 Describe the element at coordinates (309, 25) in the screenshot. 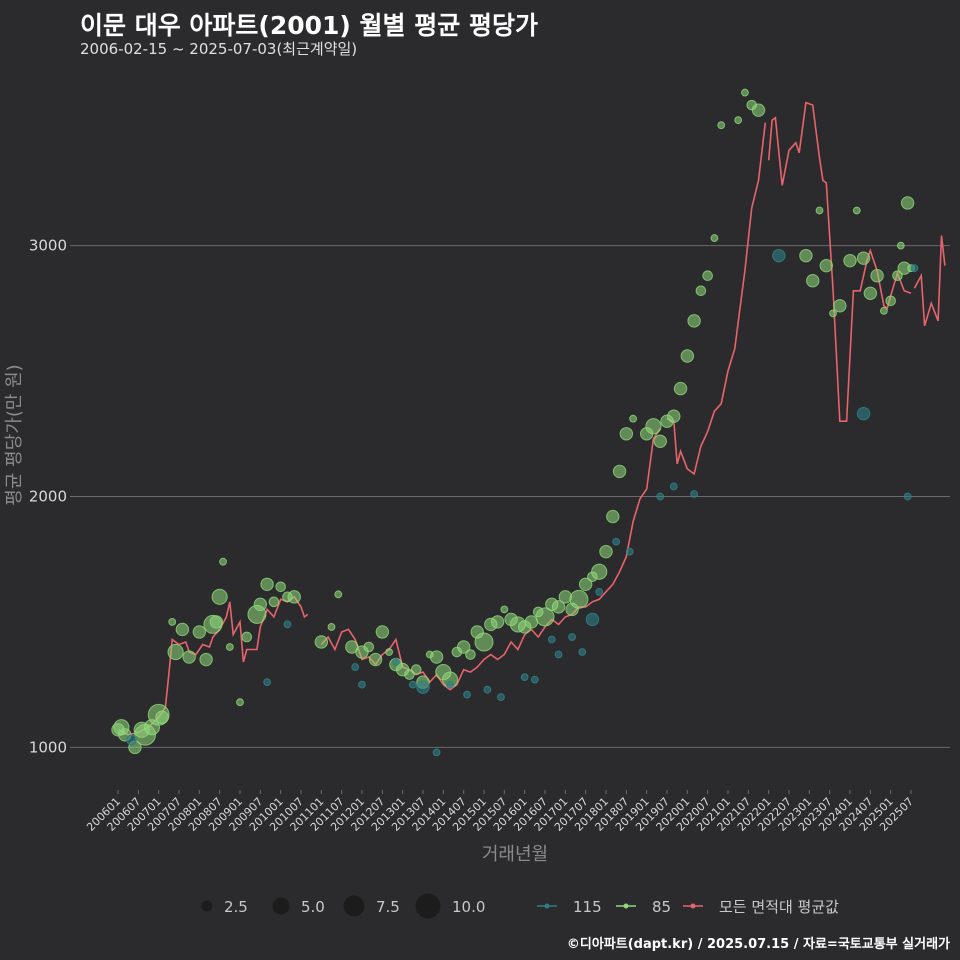

I see `chart-title: 이문 대우 아파트(2001) 월별 평균 평당가` at that location.